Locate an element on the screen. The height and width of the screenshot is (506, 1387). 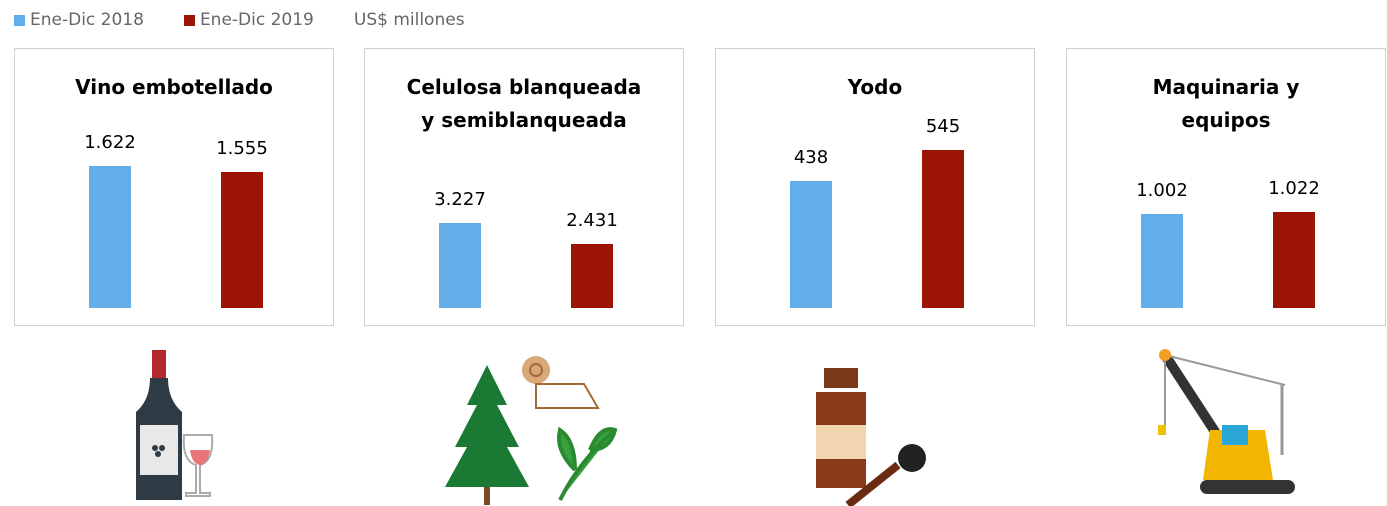
wine-icon is located at coordinates (175, 425).